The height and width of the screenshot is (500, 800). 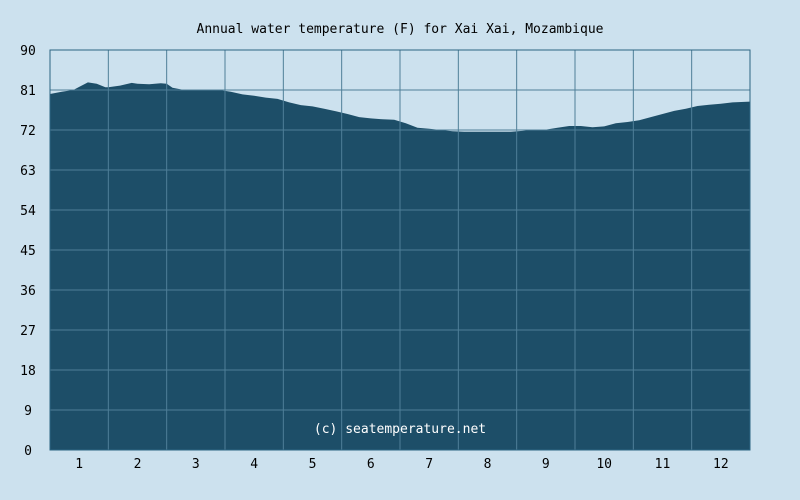 I want to click on x-tick-label: 3, so click(x=196, y=464).